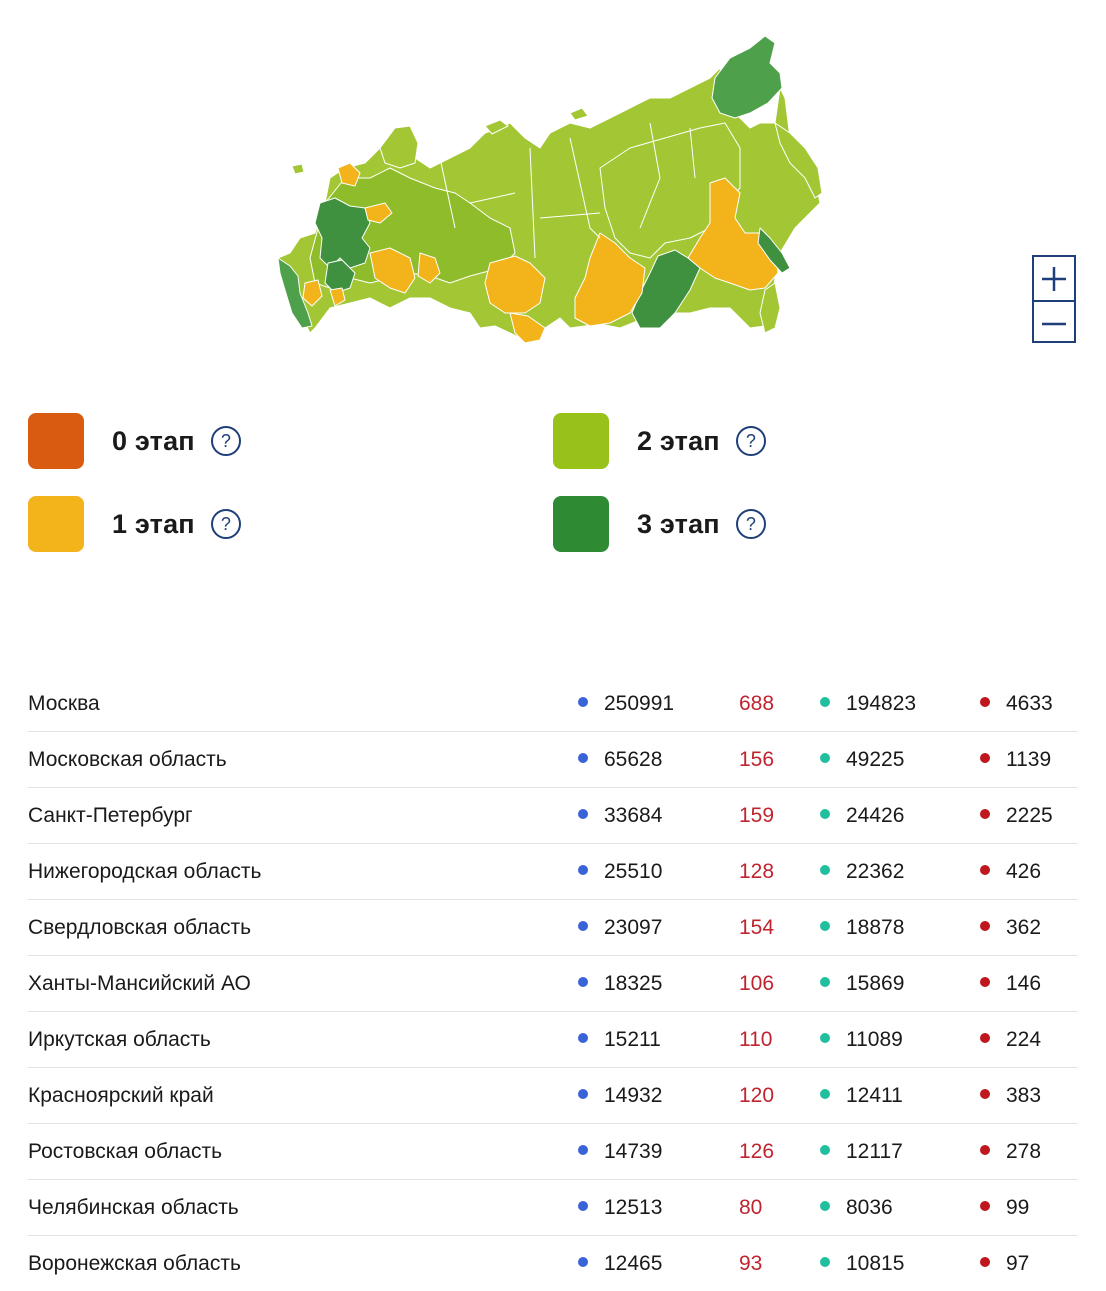  Describe the element at coordinates (659, 524) in the screenshot. I see `legend-item-stage-3: 3 этап ?` at that location.